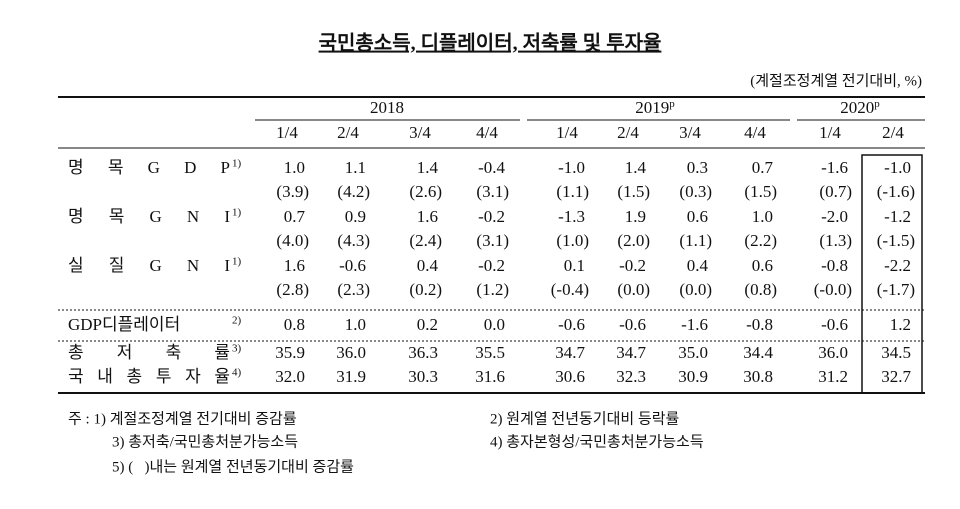 This screenshot has height=509, width=960. I want to click on cell: 35.9, so click(290, 352).